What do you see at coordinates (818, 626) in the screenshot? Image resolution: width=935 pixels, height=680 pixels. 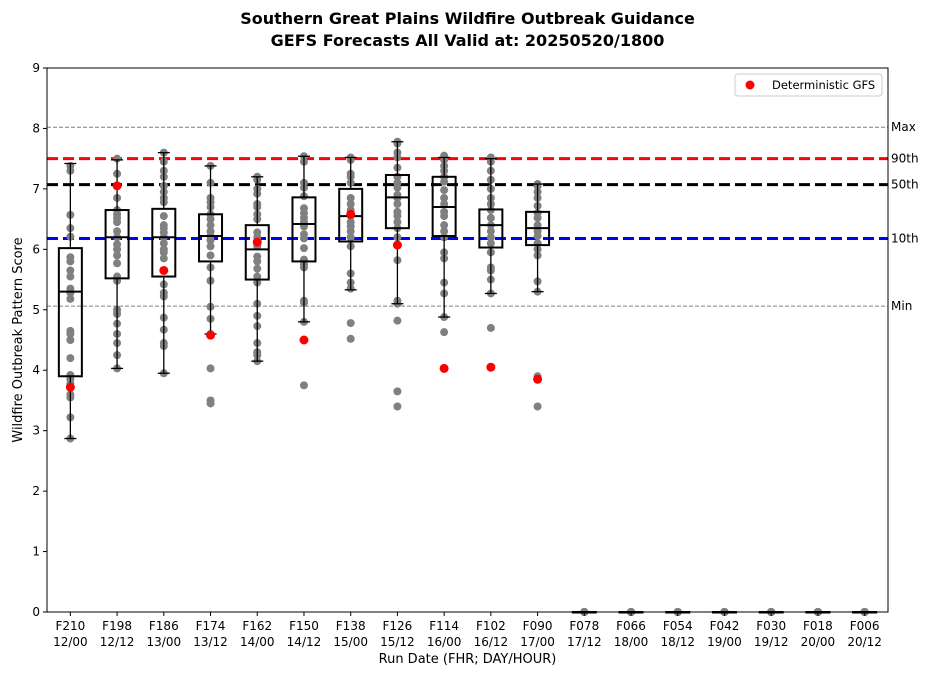 I see `x-tick-label: F018` at bounding box center [818, 626].